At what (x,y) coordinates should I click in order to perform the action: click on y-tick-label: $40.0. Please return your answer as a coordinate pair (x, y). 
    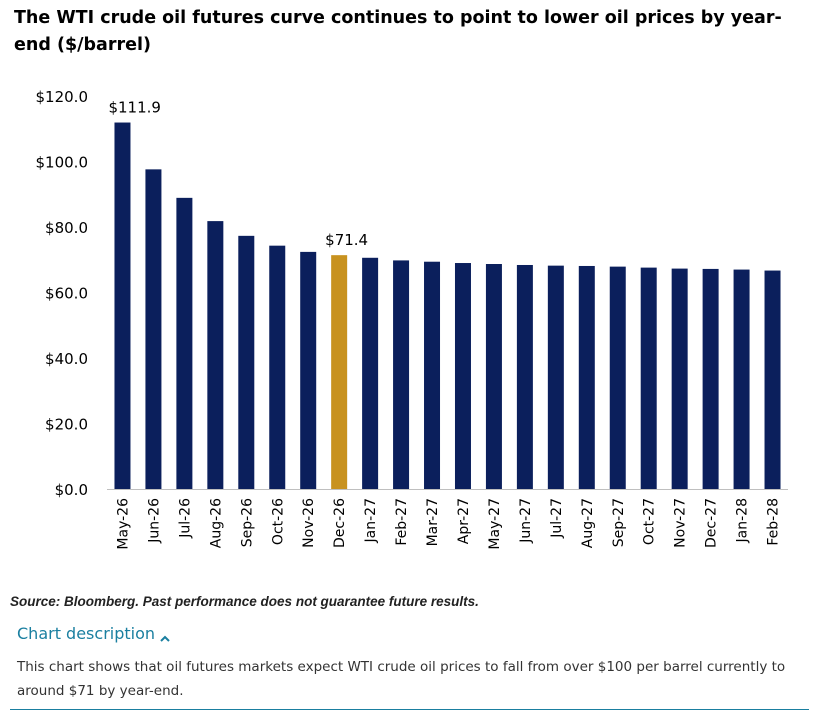
    Looking at the image, I should click on (66, 359).